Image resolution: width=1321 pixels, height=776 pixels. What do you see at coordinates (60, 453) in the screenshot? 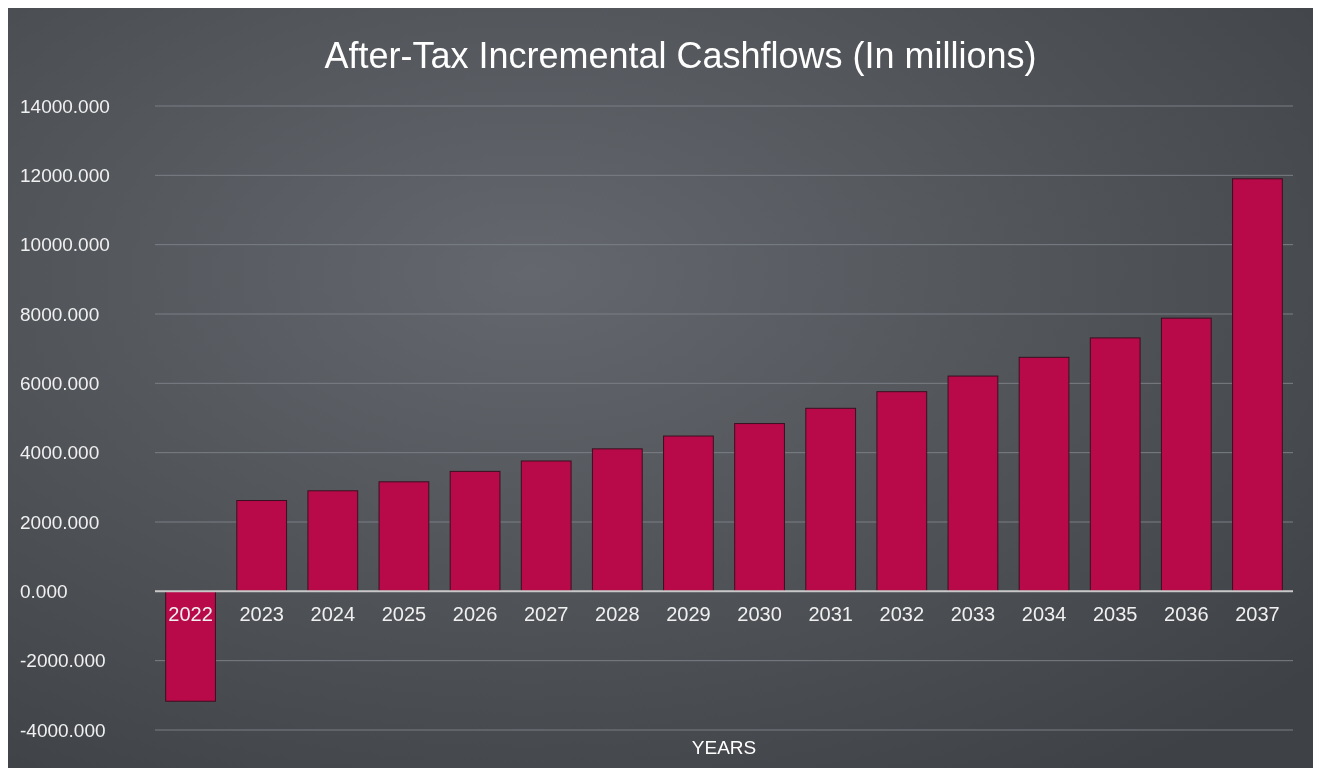
I see `y-tick-label: 4000.000` at bounding box center [60, 453].